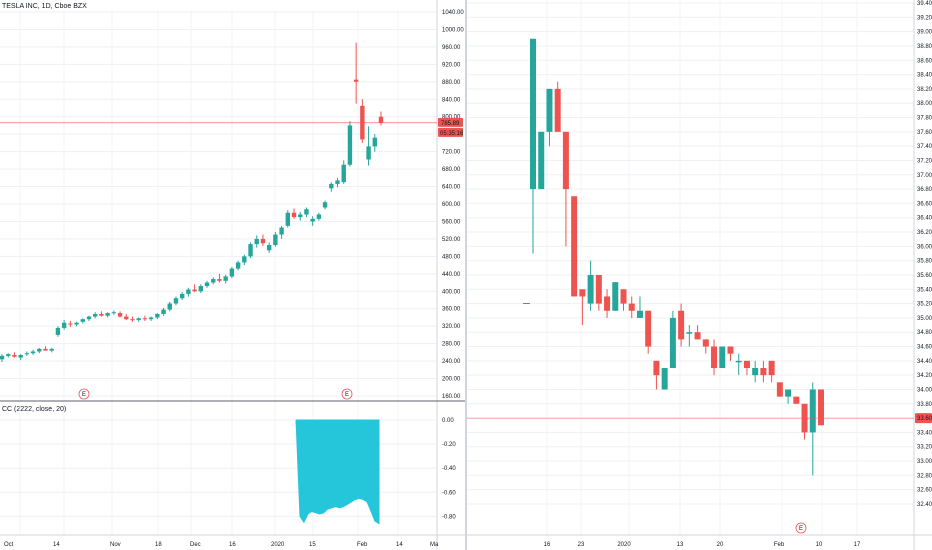 This screenshot has height=550, width=932. Describe the element at coordinates (924, 176) in the screenshot. I see `price-axis-label: 37.00` at that location.